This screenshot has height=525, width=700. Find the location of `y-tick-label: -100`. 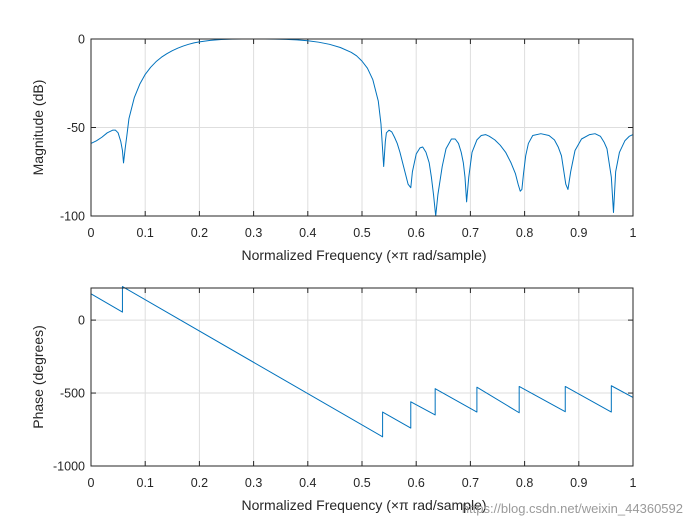

y-tick-label: -100 is located at coordinates (72, 217).